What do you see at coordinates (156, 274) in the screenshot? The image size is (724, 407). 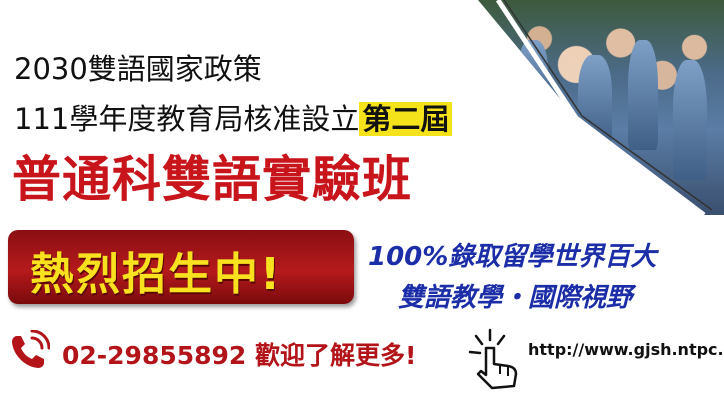 I see `enrollment-badge-text: 熱烈招生中!` at bounding box center [156, 274].